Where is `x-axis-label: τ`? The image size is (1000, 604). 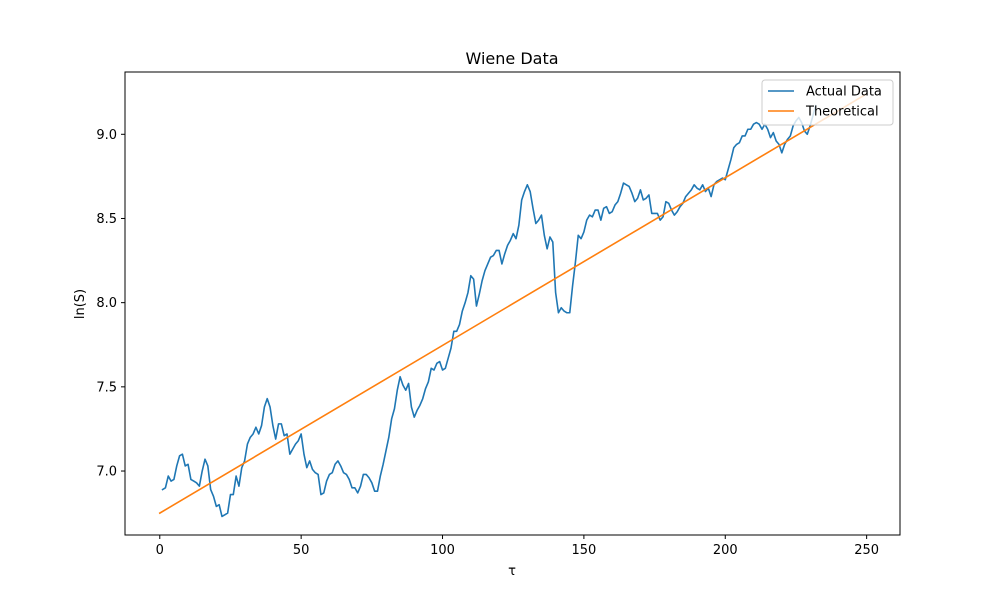 x-axis-label: τ is located at coordinates (512, 571).